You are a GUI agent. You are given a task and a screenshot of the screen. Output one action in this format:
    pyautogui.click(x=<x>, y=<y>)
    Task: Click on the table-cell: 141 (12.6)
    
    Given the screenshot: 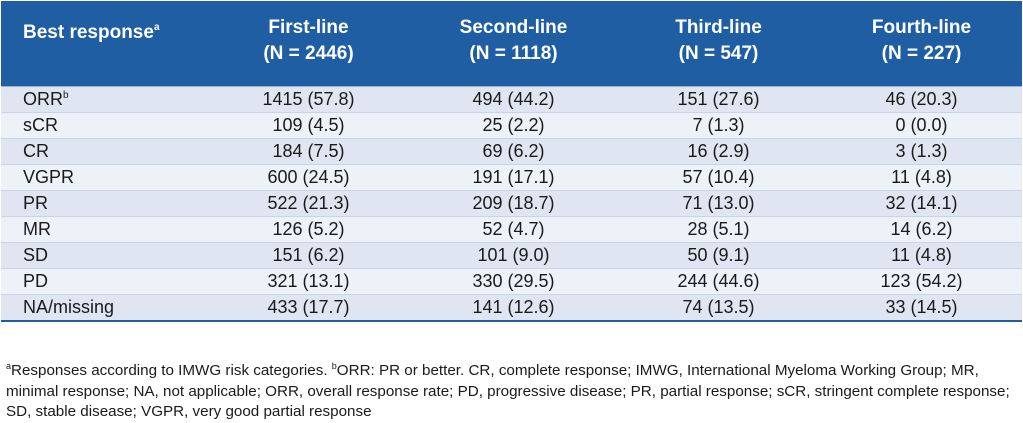 What is the action you would take?
    pyautogui.click(x=513, y=308)
    